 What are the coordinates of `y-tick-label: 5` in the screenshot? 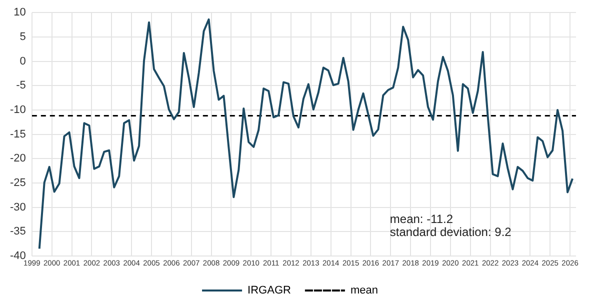 It's located at (23, 36).